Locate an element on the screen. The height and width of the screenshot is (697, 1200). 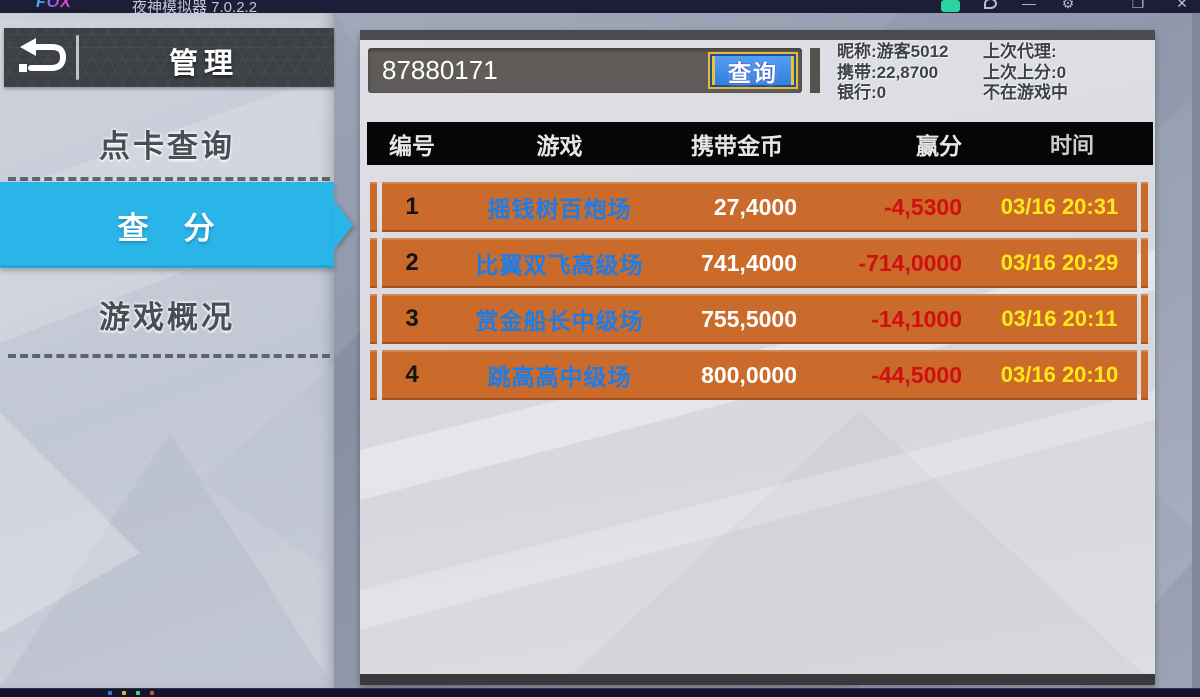
cell-time: 03/16 20:31 is located at coordinates (1059, 206).